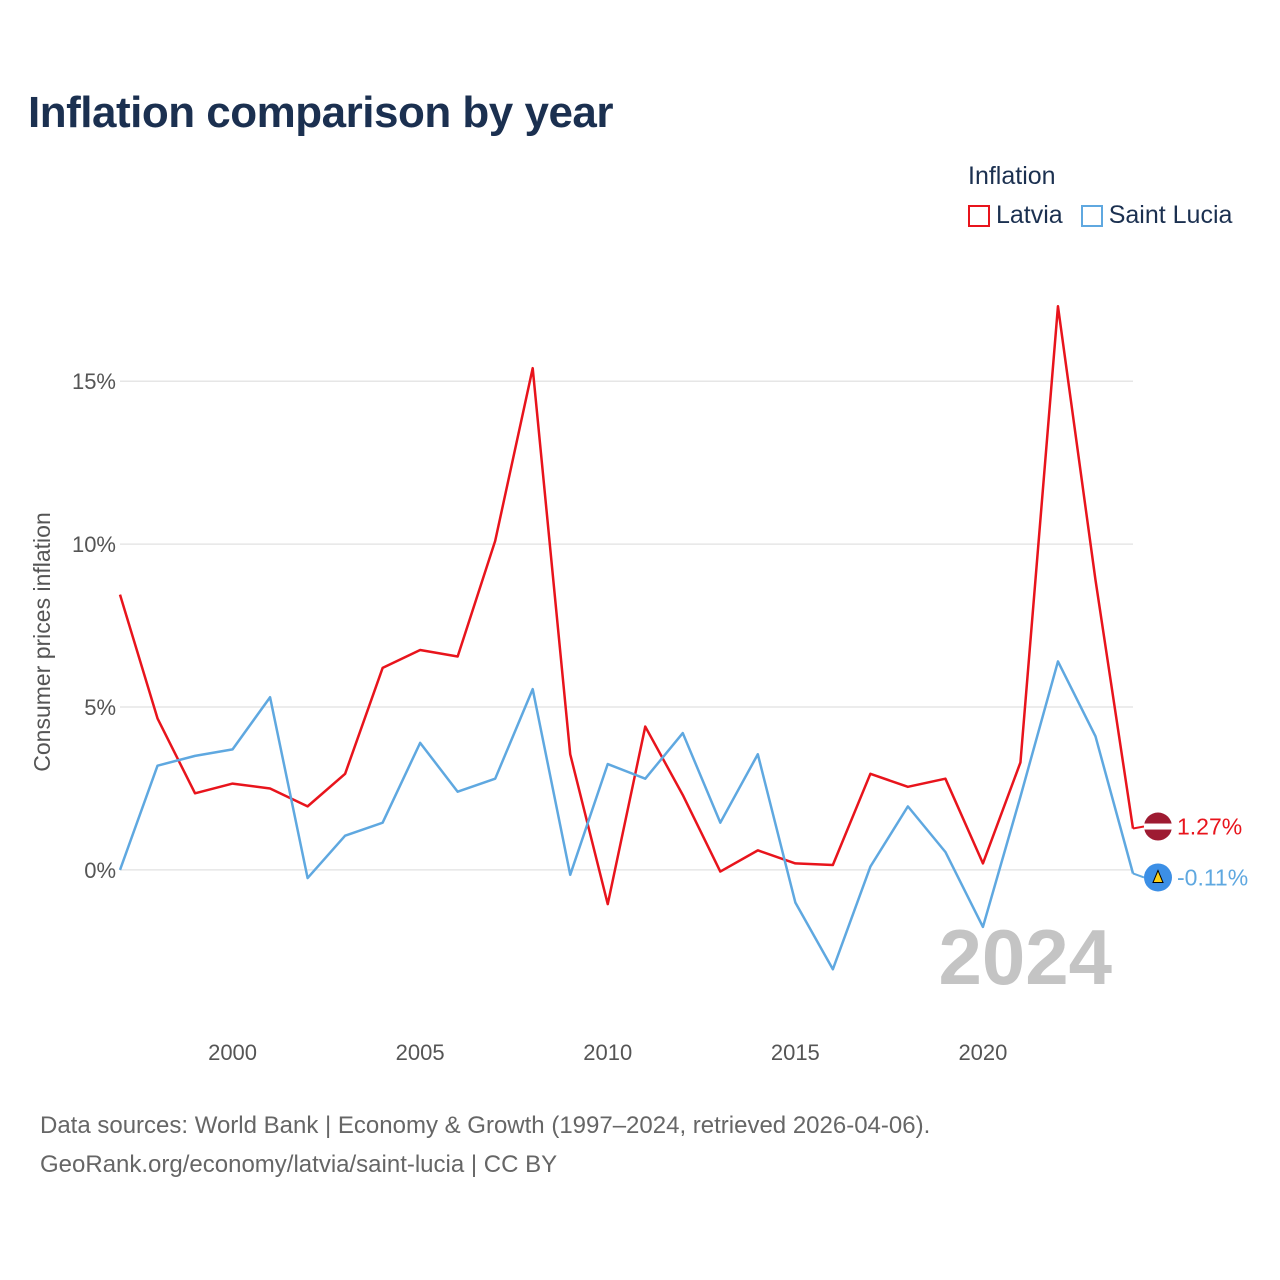 The height and width of the screenshot is (1280, 1280). I want to click on end-value-saint-lucia: -0.11%, so click(1212, 877).